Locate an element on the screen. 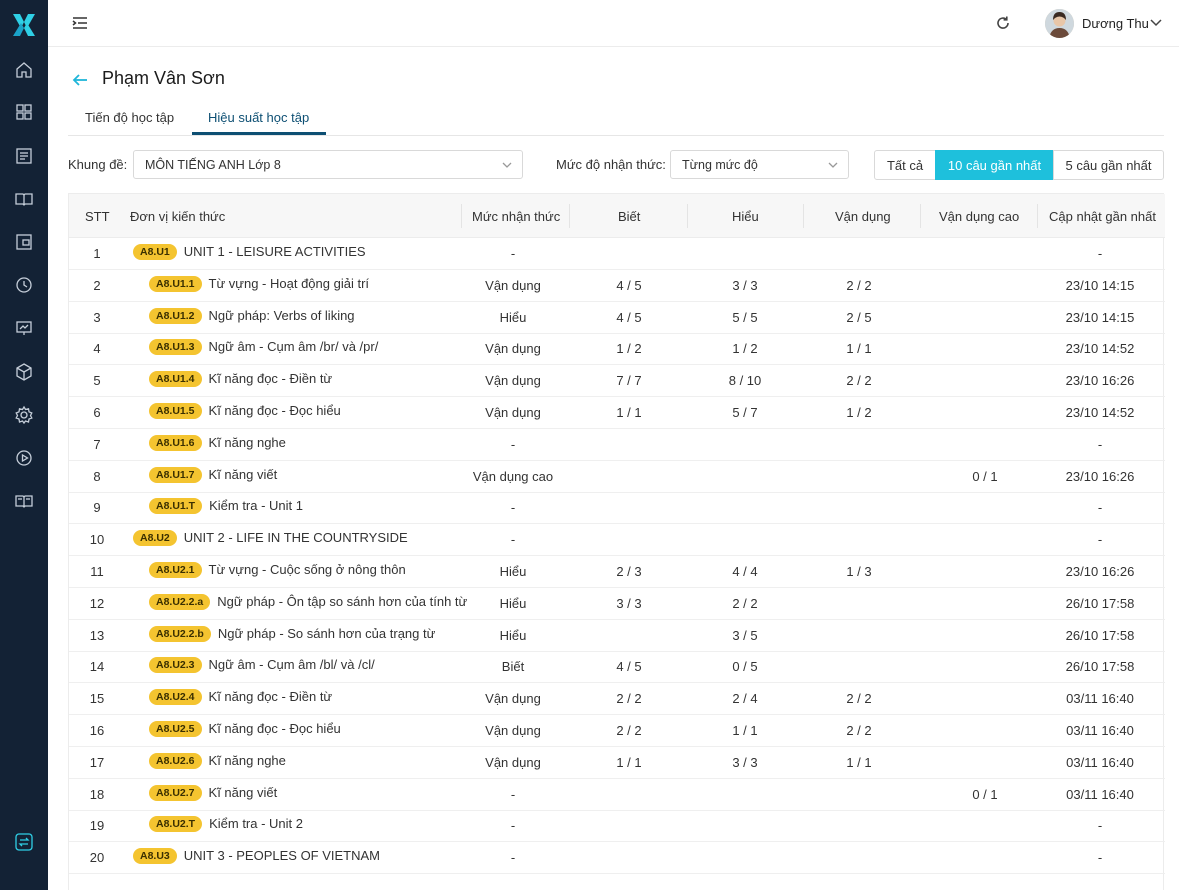 The height and width of the screenshot is (890, 1179). tab-performance: Hiệu suất học tập is located at coordinates (259, 117).